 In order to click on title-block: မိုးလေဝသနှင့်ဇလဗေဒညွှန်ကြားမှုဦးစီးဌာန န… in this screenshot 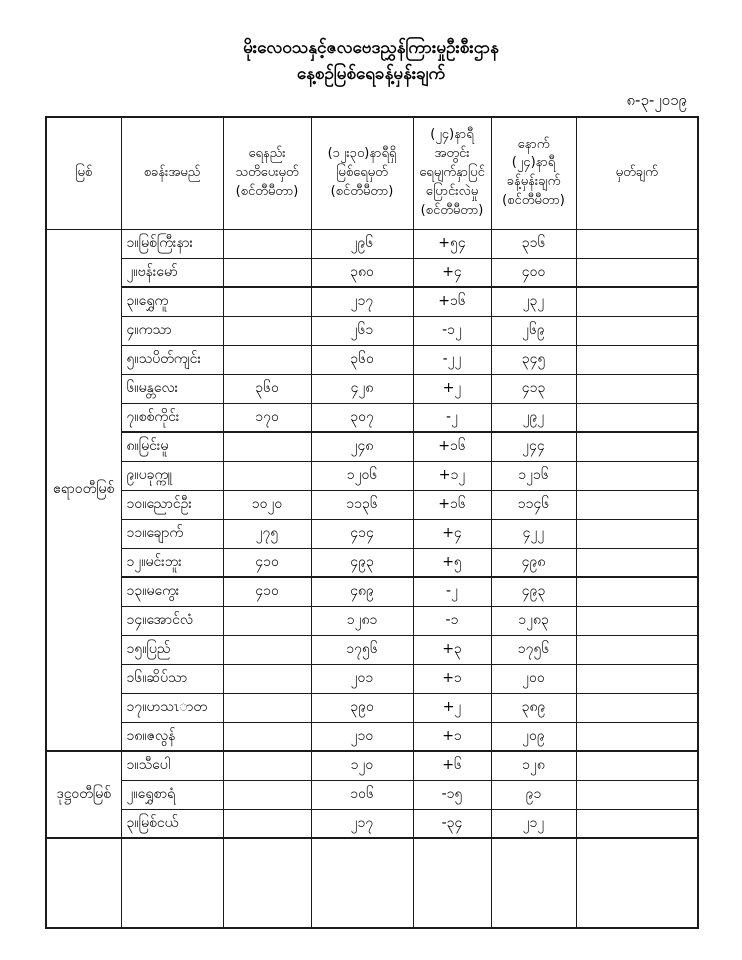, I will do `click(371, 43)`.